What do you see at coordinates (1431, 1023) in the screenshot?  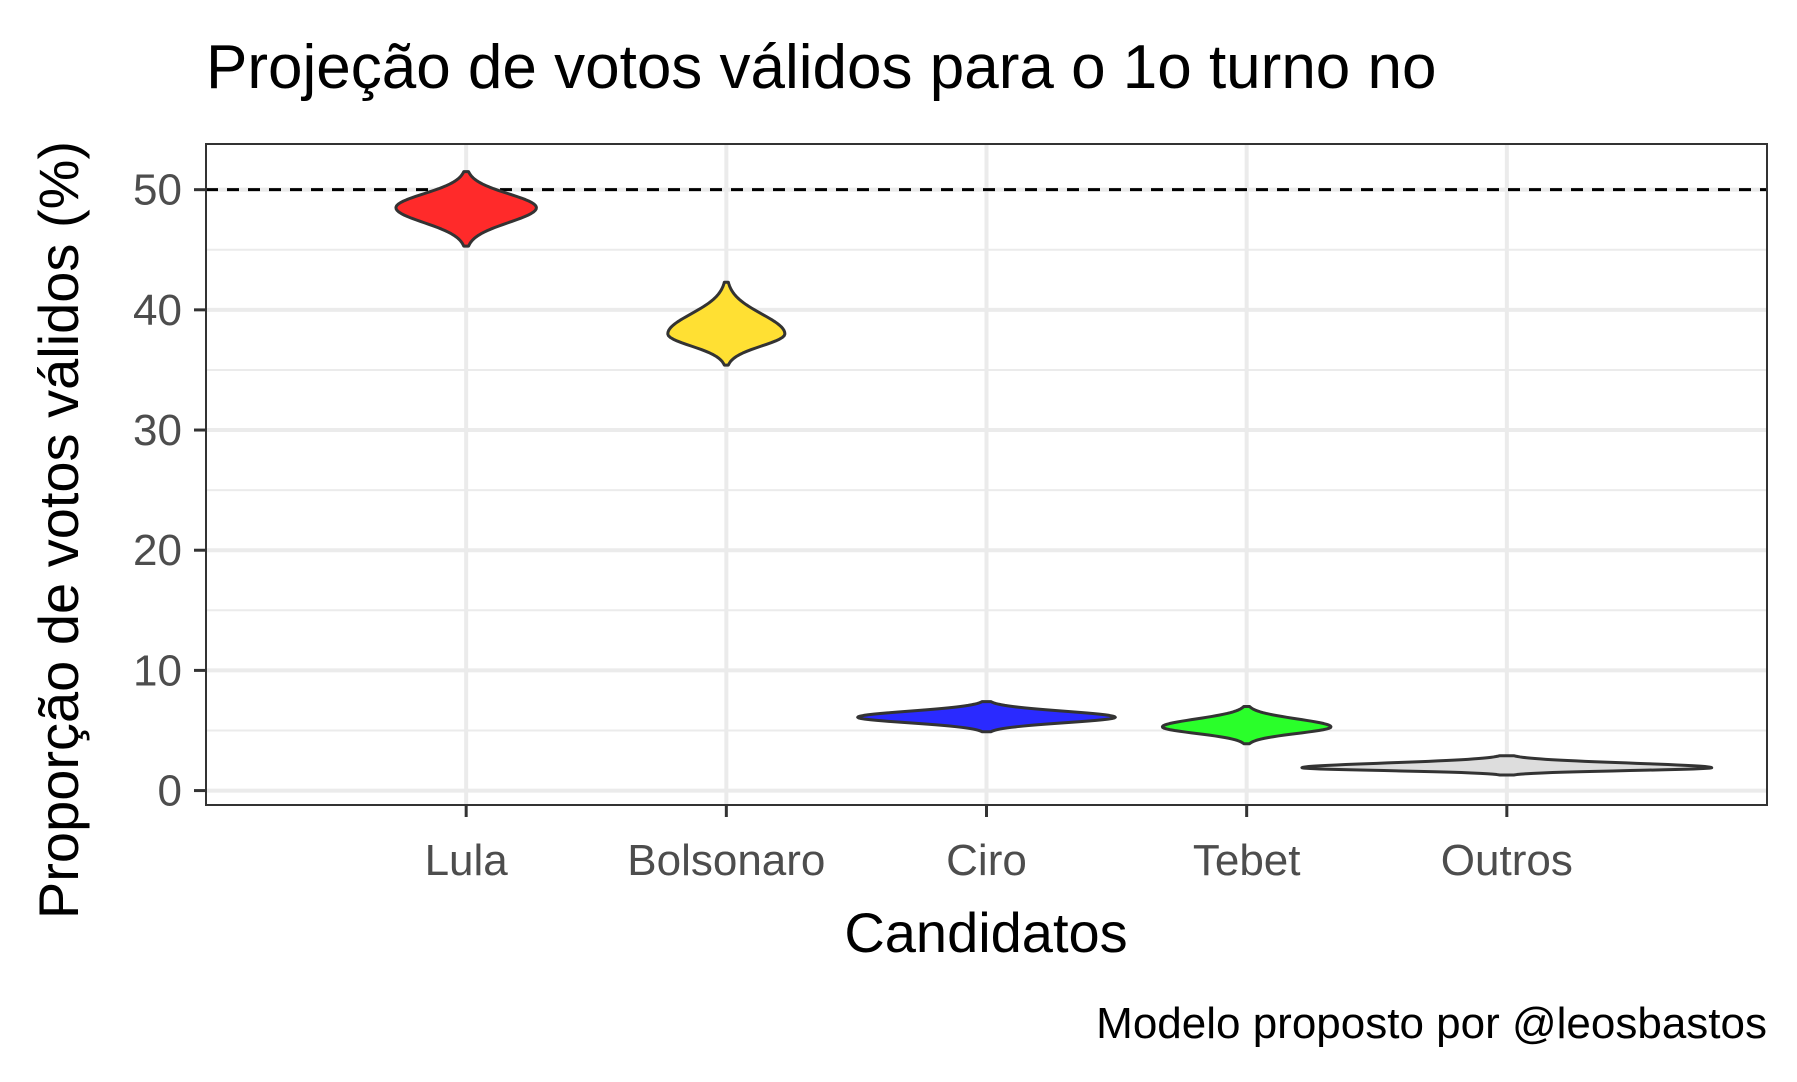 I see `chart-caption: Modelo proposto por @leosbastos` at bounding box center [1431, 1023].